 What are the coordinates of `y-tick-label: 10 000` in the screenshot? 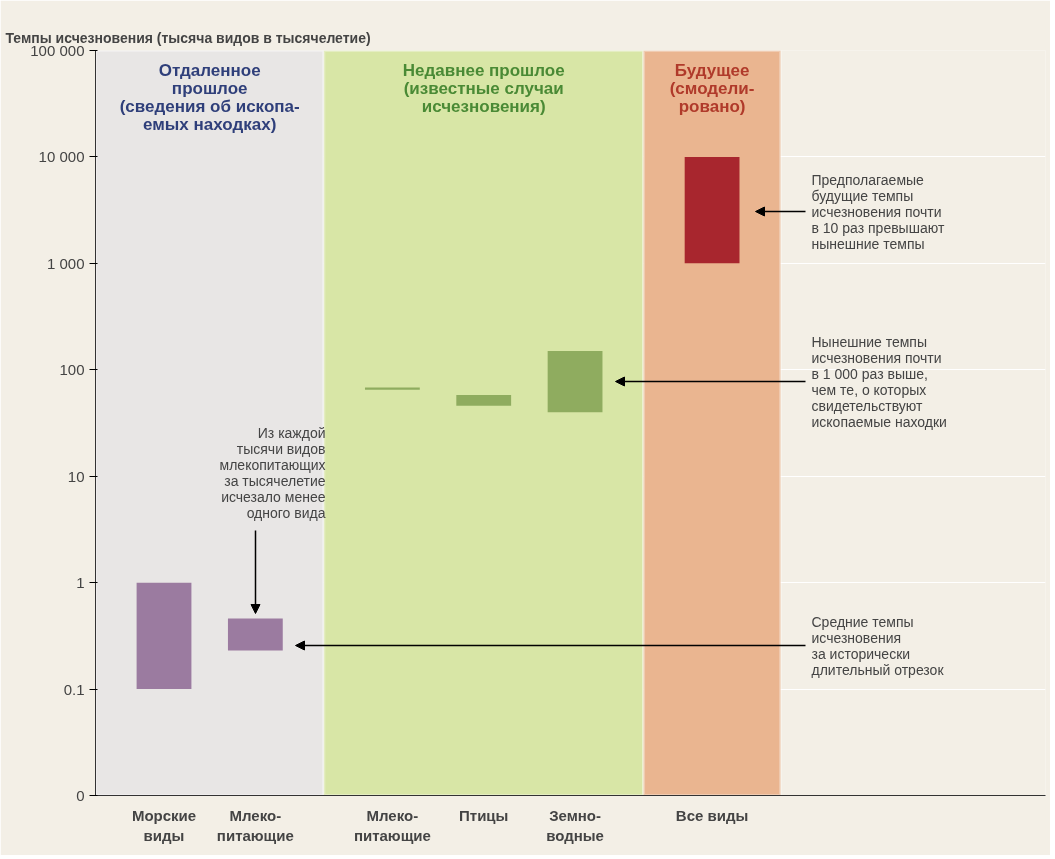 It's located at (61, 157).